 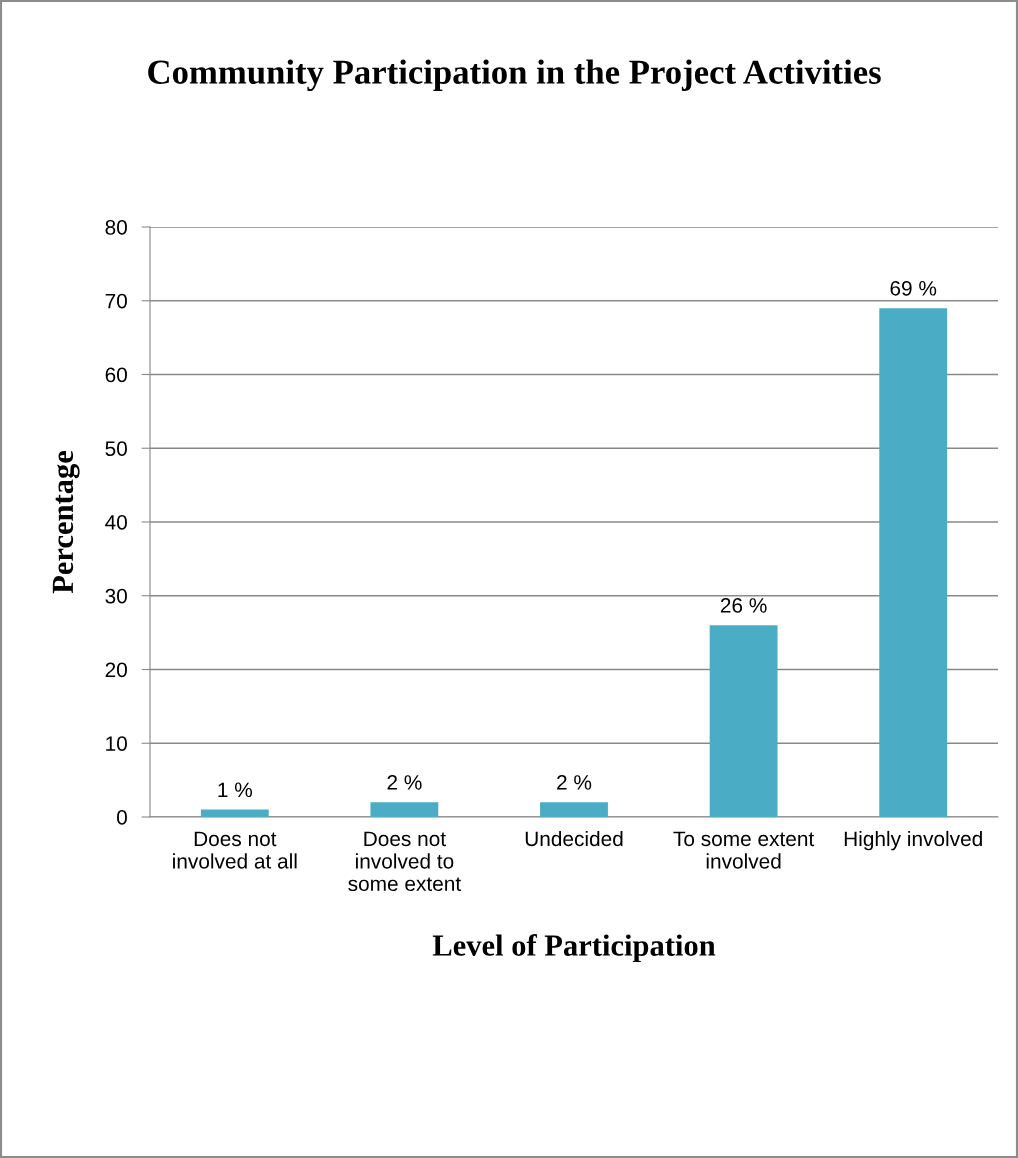 What do you see at coordinates (913, 840) in the screenshot?
I see `x-tick-label: Highly involved` at bounding box center [913, 840].